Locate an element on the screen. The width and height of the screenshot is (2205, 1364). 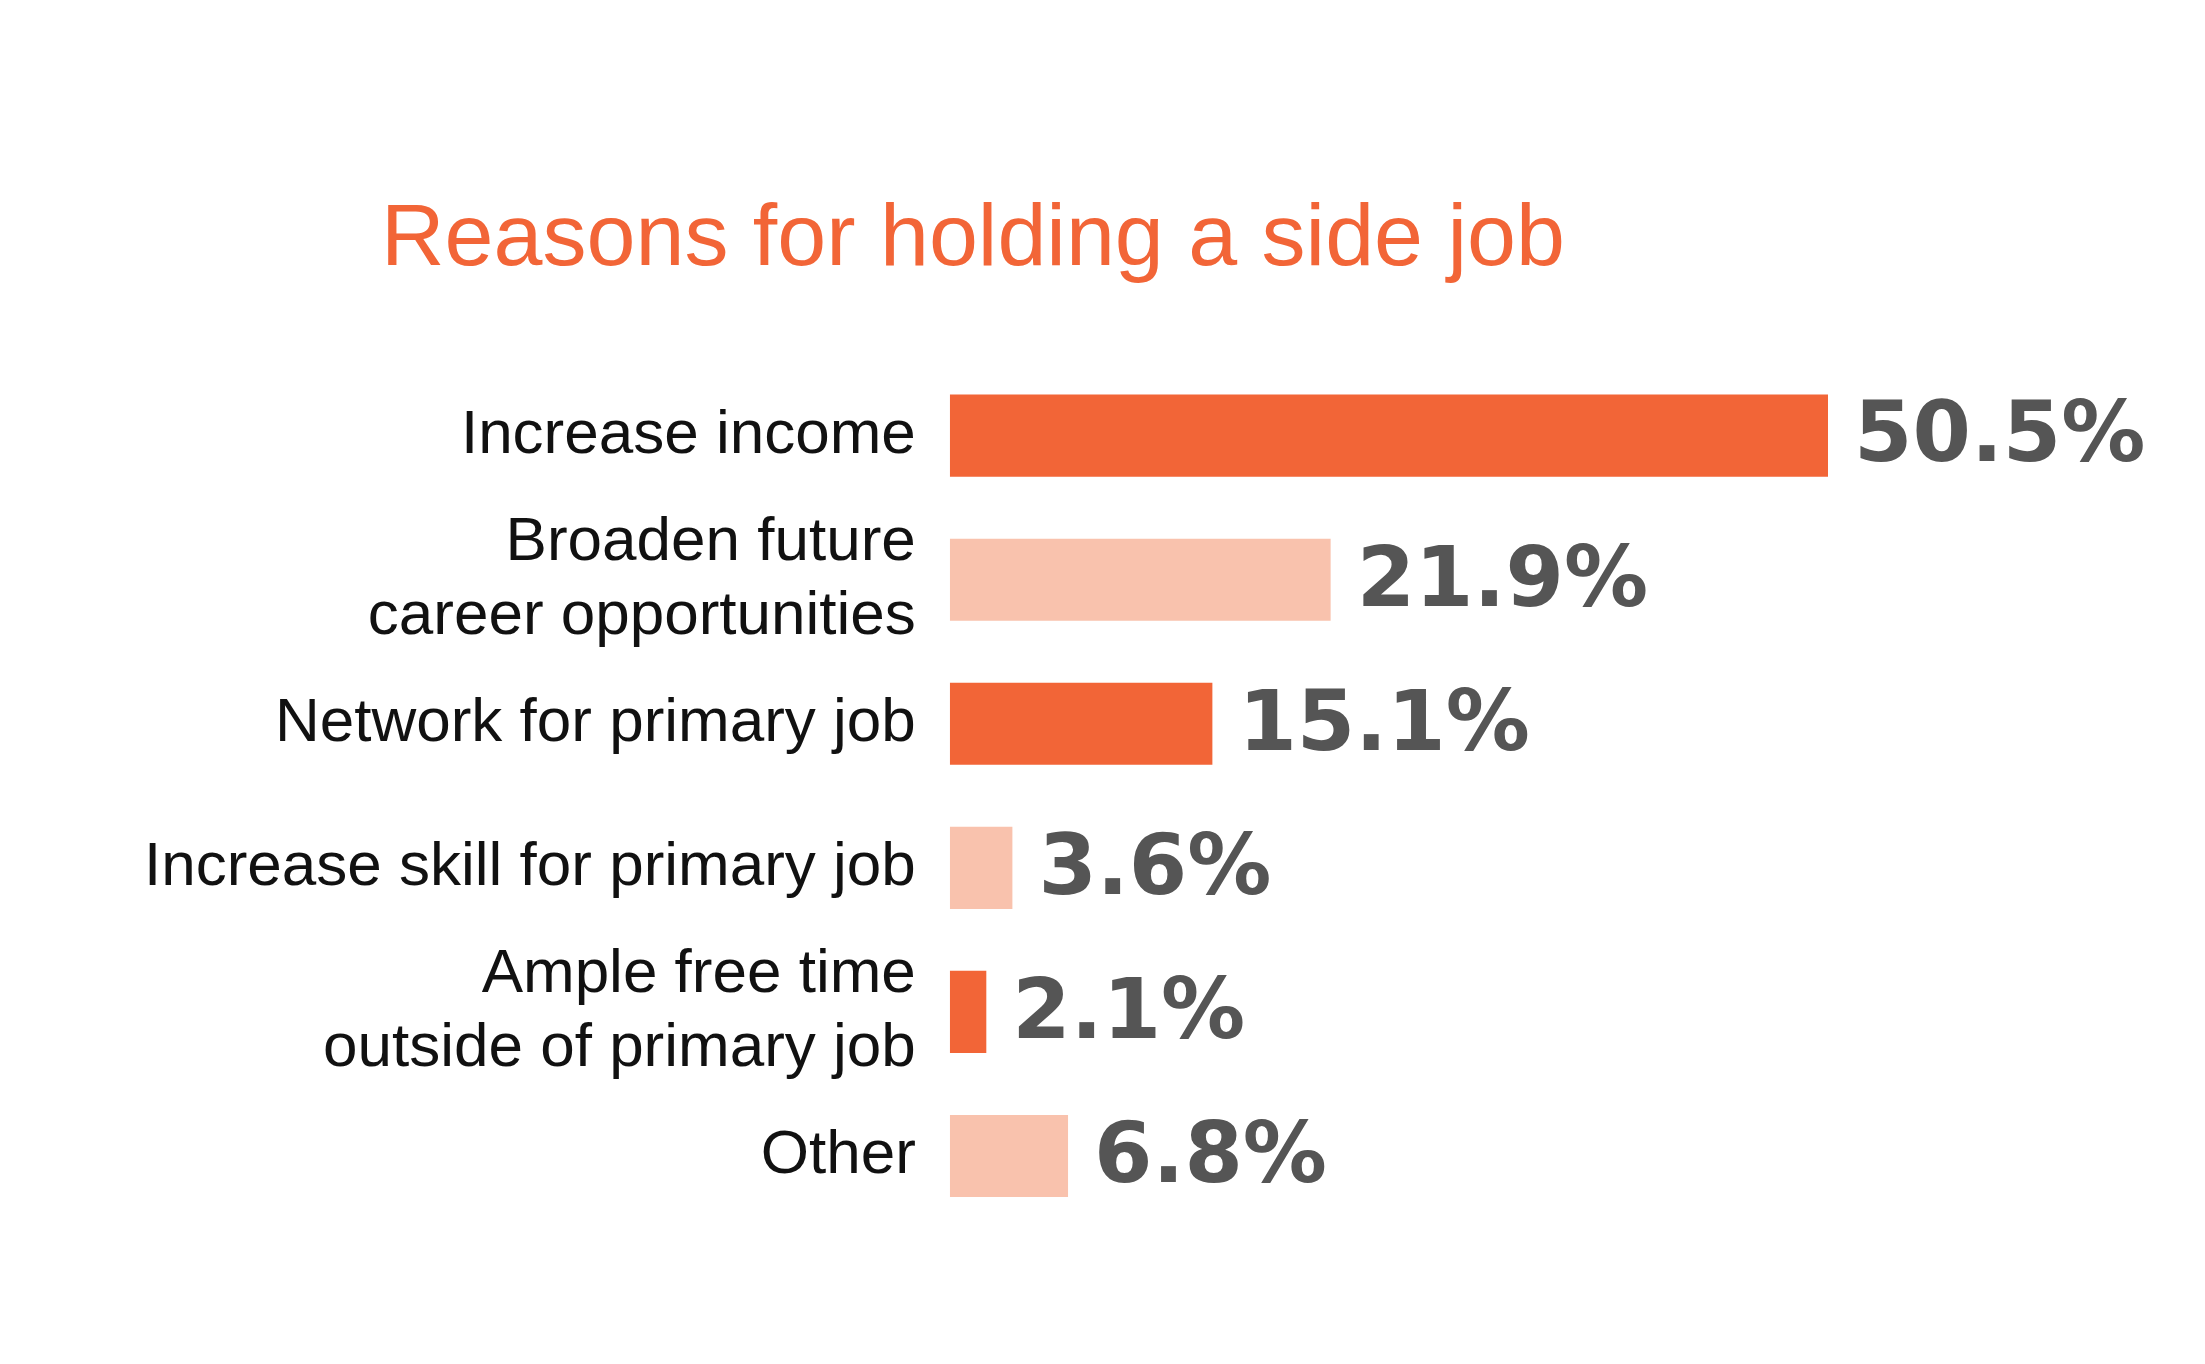
y-tick-label: Increase income is located at coordinates (688, 431).